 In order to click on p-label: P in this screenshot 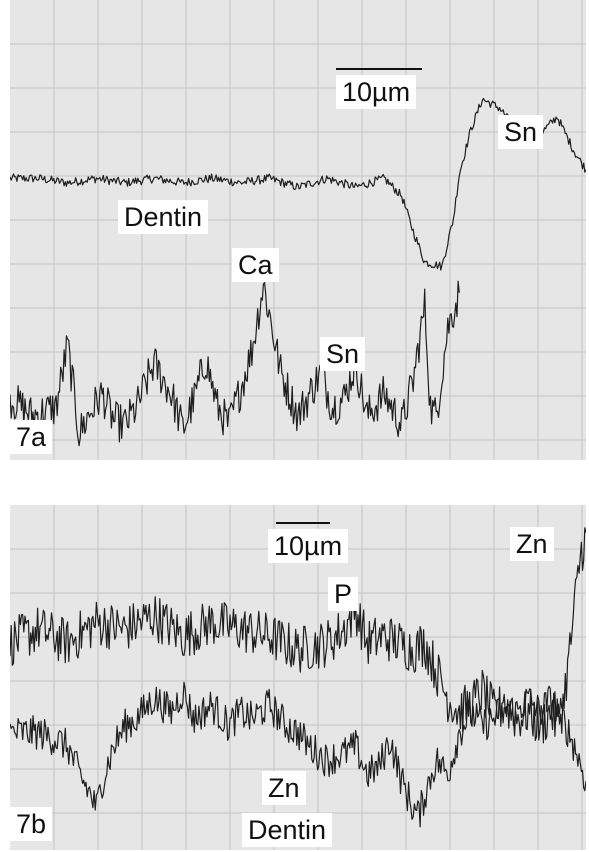, I will do `click(343, 594)`.